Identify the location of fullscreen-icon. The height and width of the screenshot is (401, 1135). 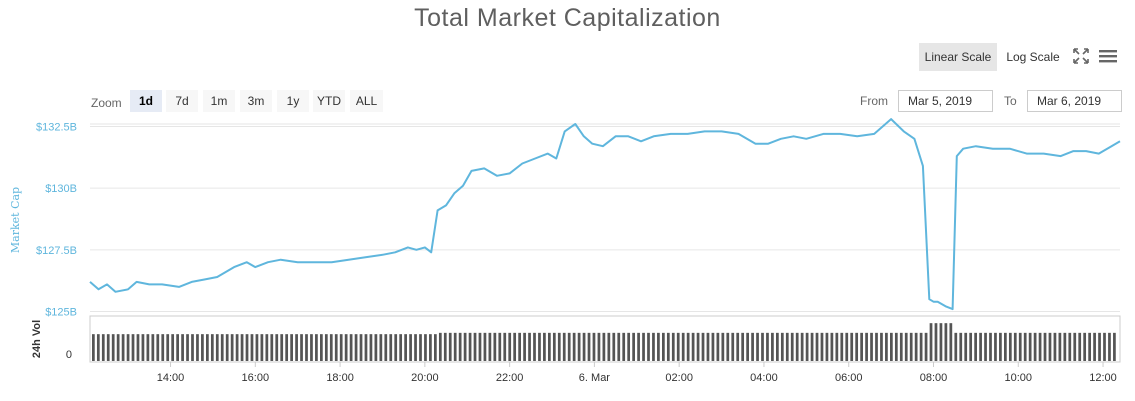
(1081, 56).